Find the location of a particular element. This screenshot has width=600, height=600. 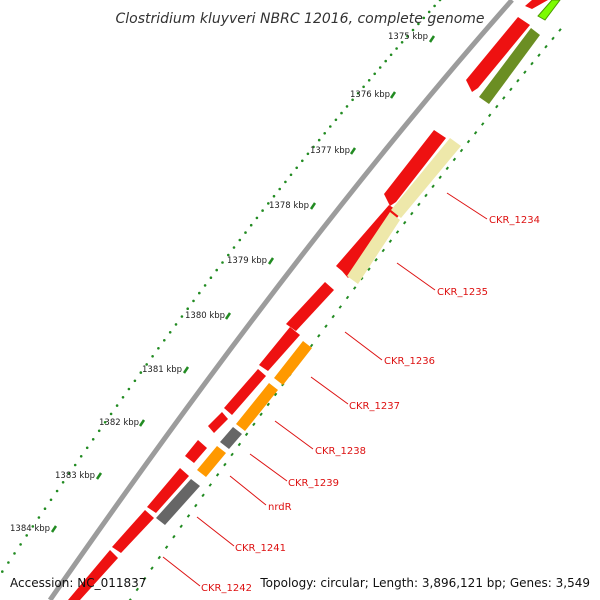

gene-label-ckr-1235: CKR_1235 is located at coordinates (462, 292).